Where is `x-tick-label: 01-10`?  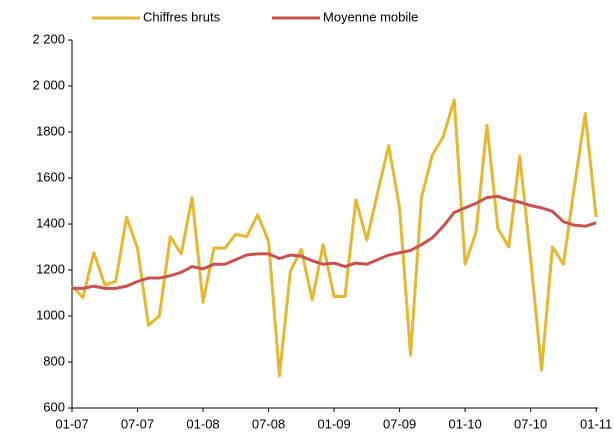
x-tick-label: 01-10 is located at coordinates (464, 423).